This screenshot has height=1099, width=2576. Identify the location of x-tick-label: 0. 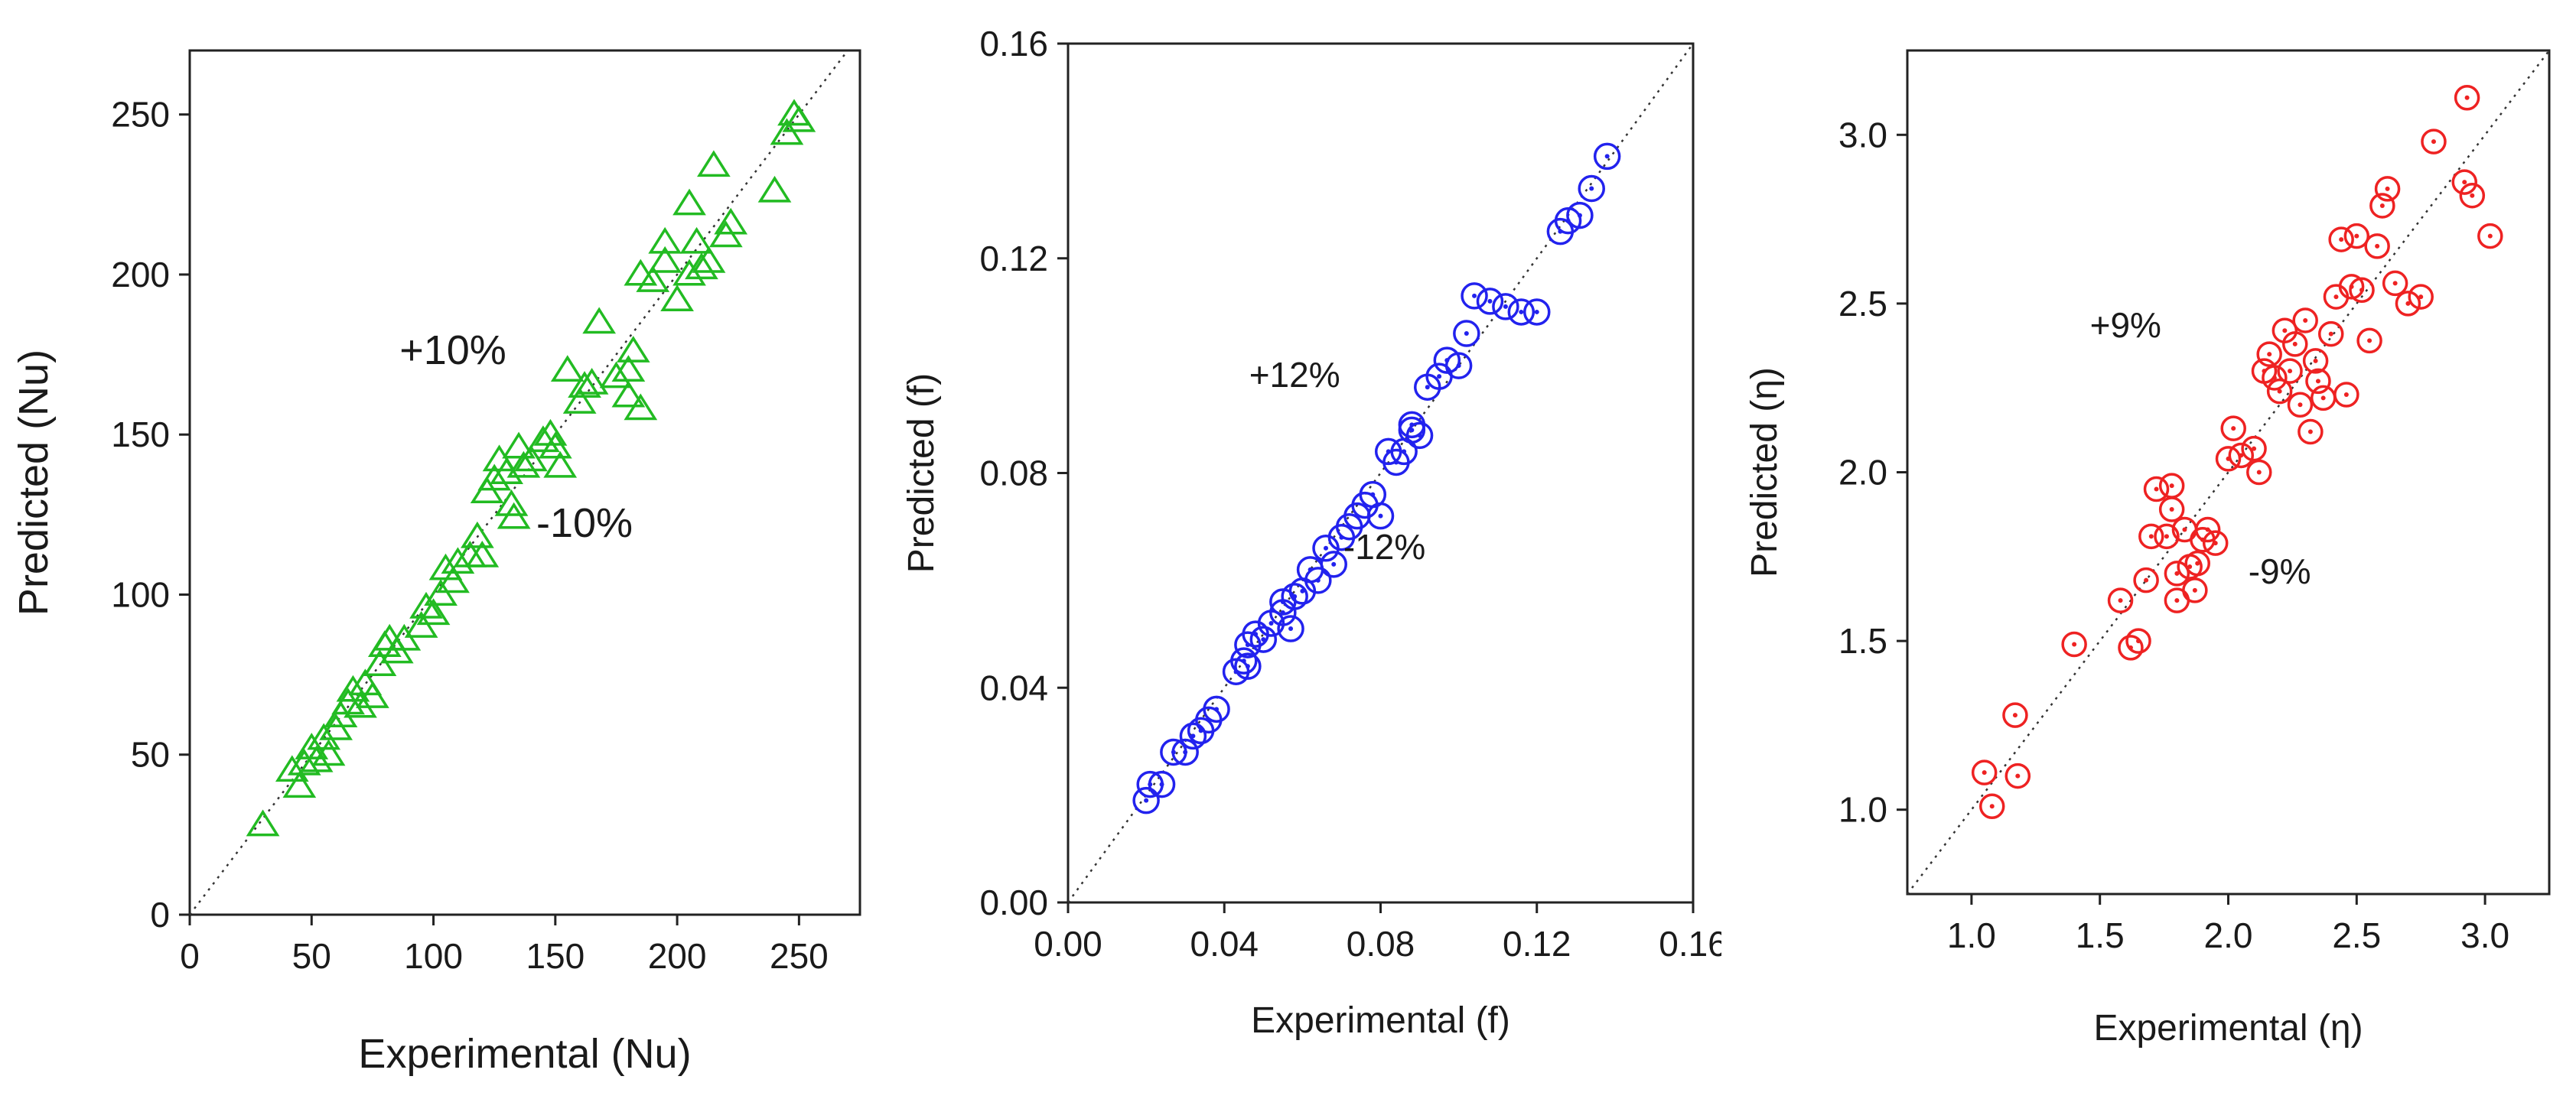
(190, 956).